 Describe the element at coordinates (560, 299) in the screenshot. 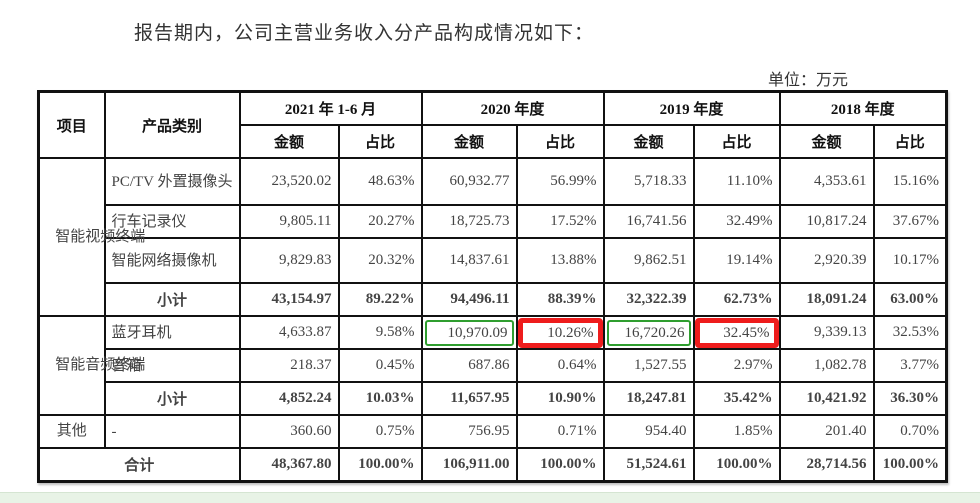

I see `cell-value: 88.39%` at that location.